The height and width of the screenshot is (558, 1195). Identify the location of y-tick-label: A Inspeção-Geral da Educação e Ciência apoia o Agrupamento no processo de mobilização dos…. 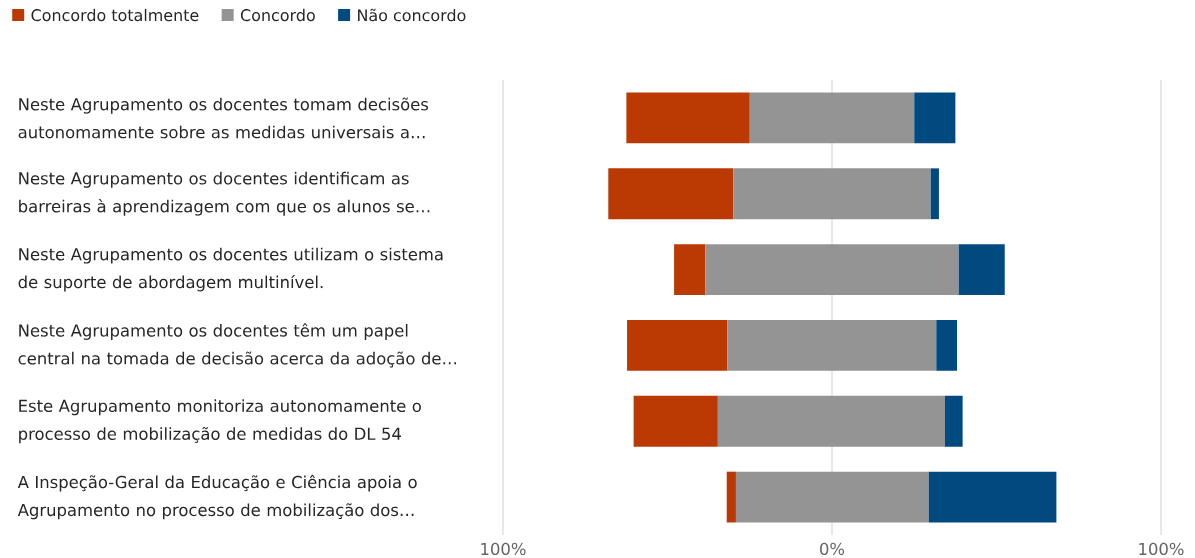
(217, 497).